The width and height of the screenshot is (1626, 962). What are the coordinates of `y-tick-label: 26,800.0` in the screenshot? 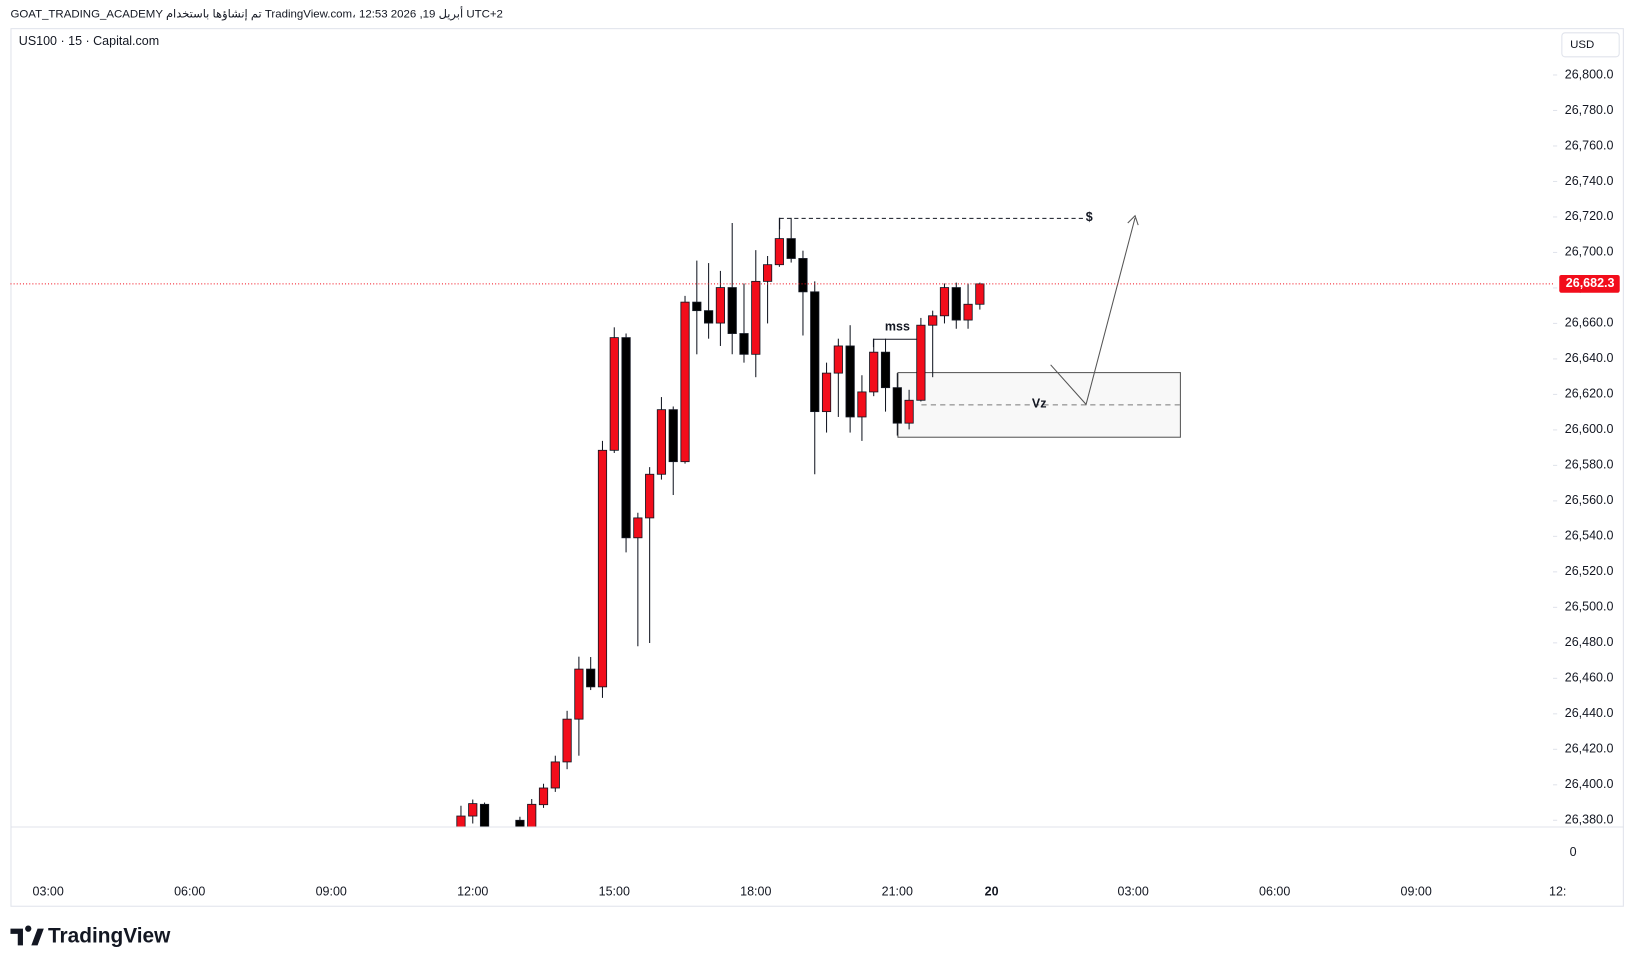 It's located at (1589, 74).